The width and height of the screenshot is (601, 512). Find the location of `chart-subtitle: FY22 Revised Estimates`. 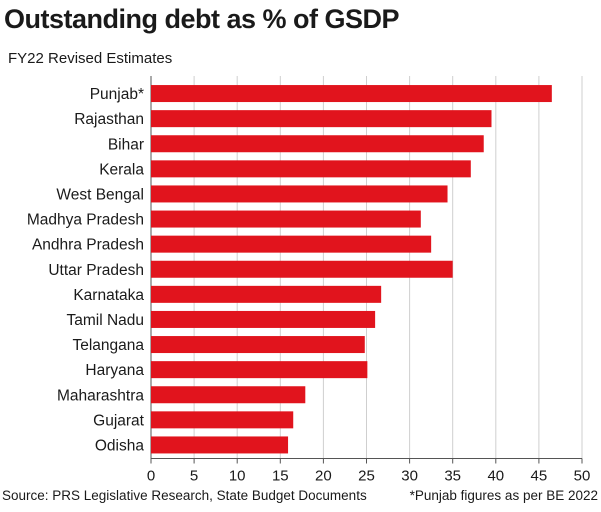

chart-subtitle: FY22 Revised Estimates is located at coordinates (90, 58).